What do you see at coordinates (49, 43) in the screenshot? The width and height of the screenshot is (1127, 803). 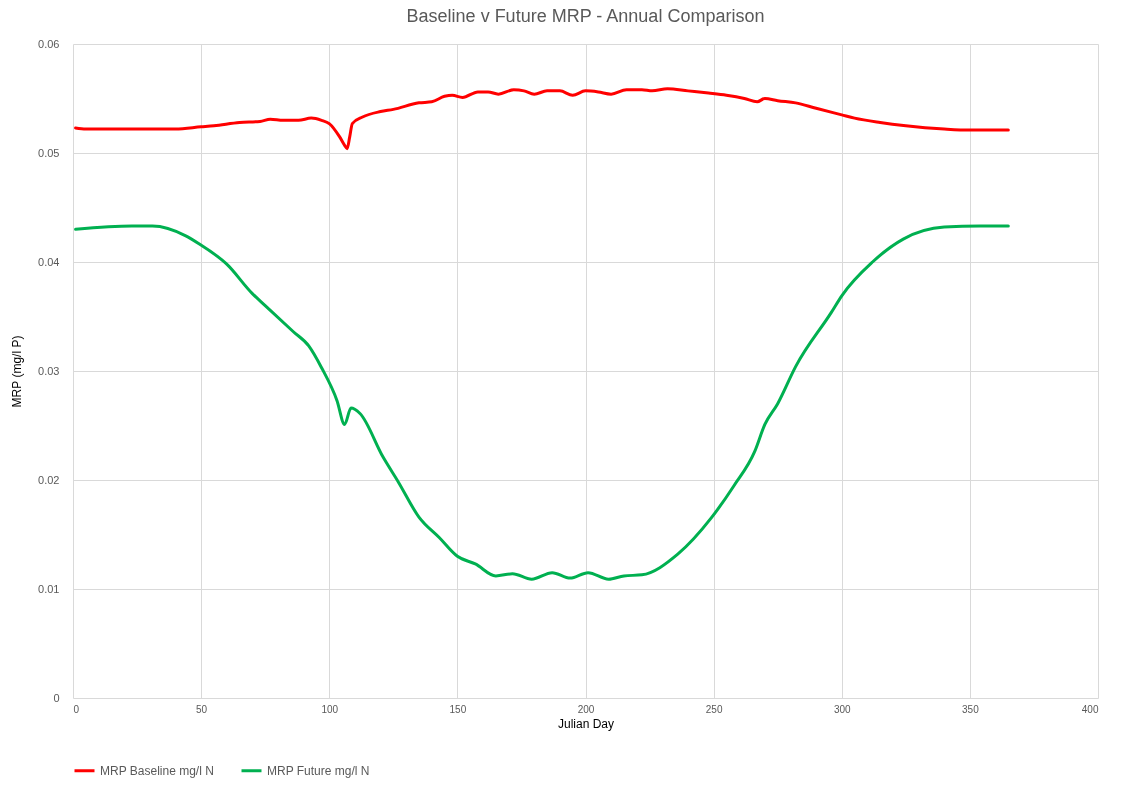 I see `y-tick-label: 0.06` at bounding box center [49, 43].